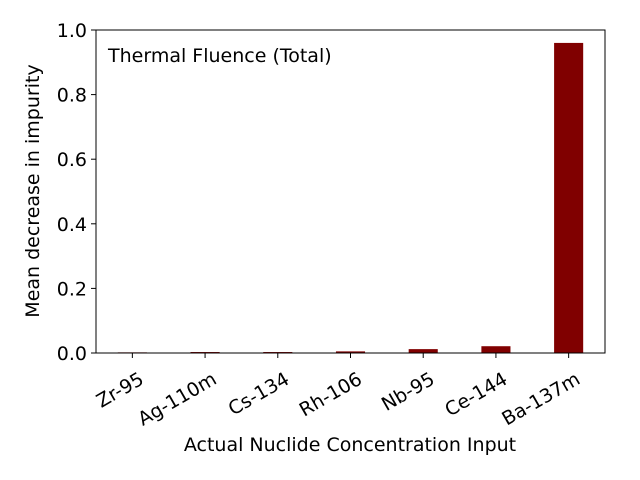 Image resolution: width=640 pixels, height=480 pixels. Describe the element at coordinates (569, 198) in the screenshot. I see `bar-ba-137m` at that location.